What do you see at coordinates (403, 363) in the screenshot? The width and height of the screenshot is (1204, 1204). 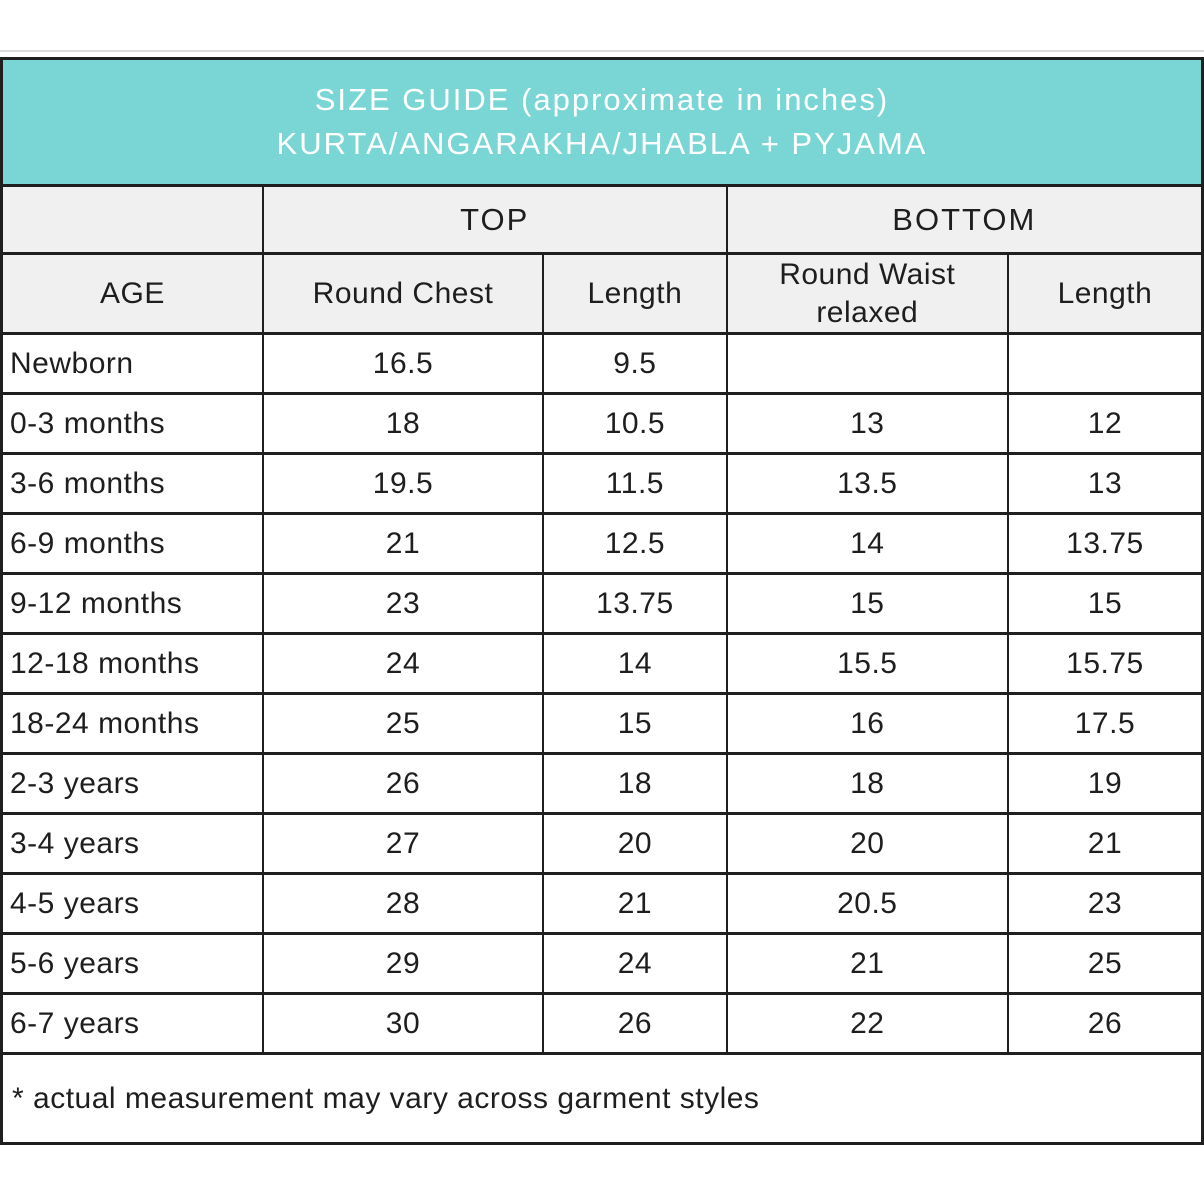 I see `top-round-chest-cell: 16.5` at bounding box center [403, 363].